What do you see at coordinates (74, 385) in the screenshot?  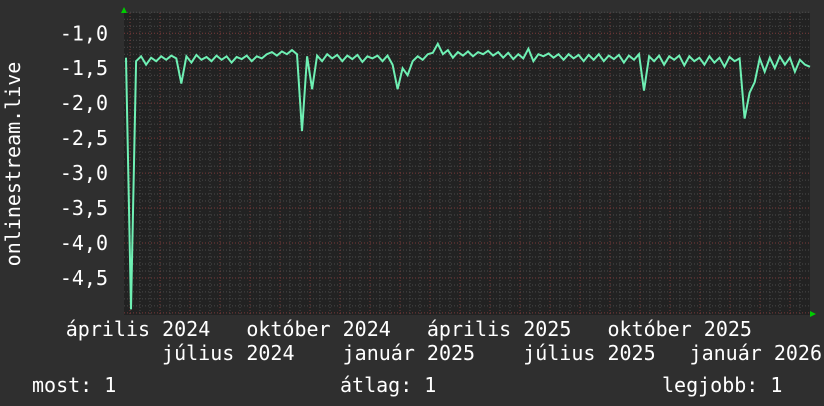 I see `legend-current: most: 1` at bounding box center [74, 385].